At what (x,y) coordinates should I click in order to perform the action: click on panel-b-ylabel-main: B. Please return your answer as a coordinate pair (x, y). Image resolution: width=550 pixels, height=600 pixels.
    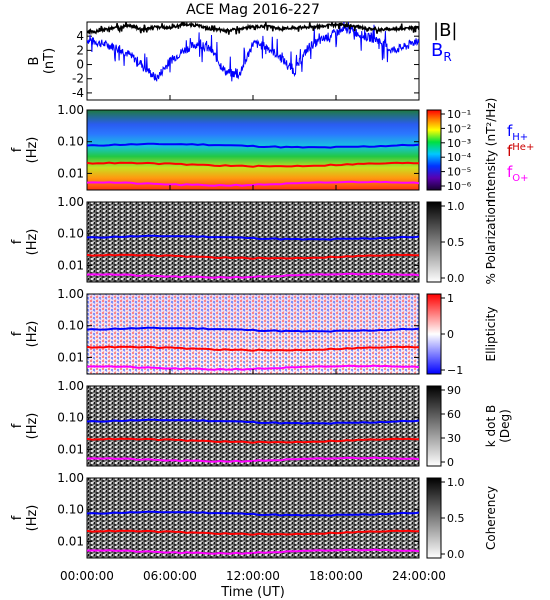
    Looking at the image, I should click on (34, 61).